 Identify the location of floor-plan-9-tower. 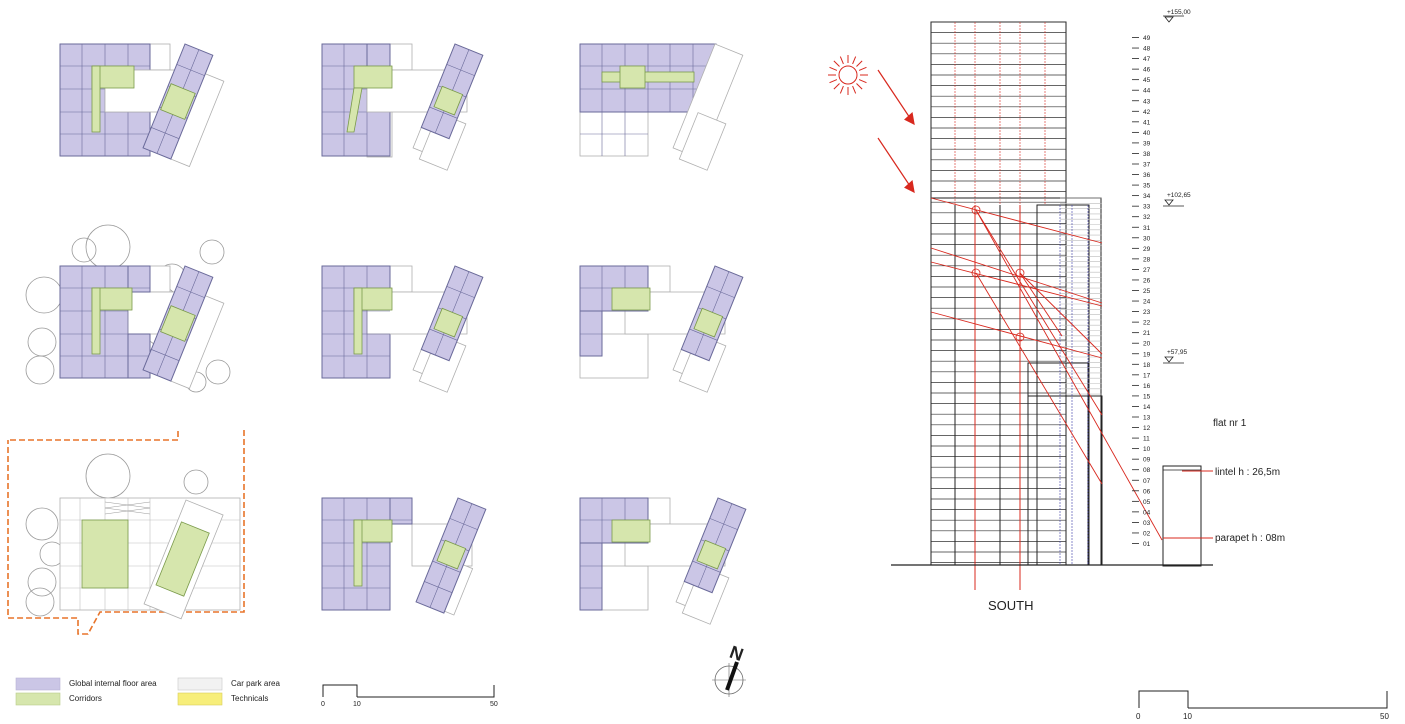
(711, 561).